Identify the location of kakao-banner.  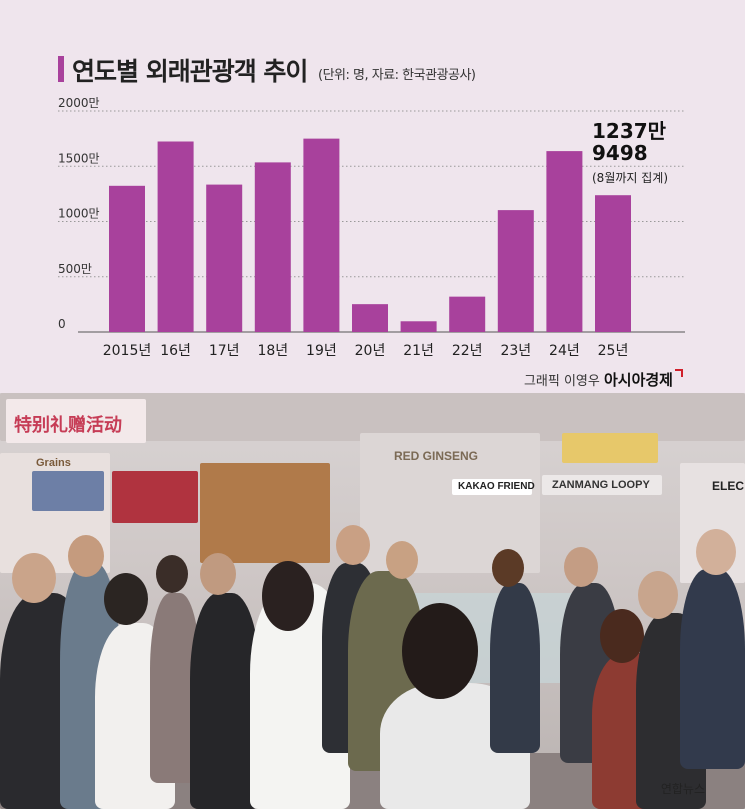
(492, 487).